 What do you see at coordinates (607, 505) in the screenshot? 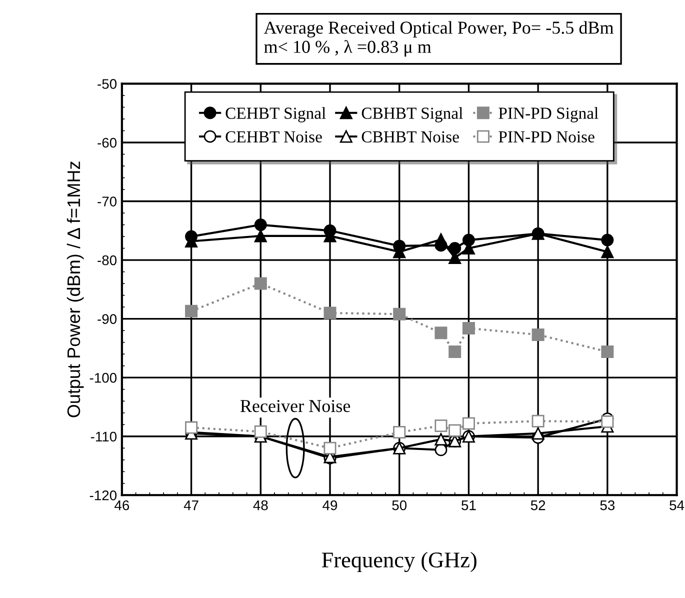
I see `x-tick-label: 53` at bounding box center [607, 505].